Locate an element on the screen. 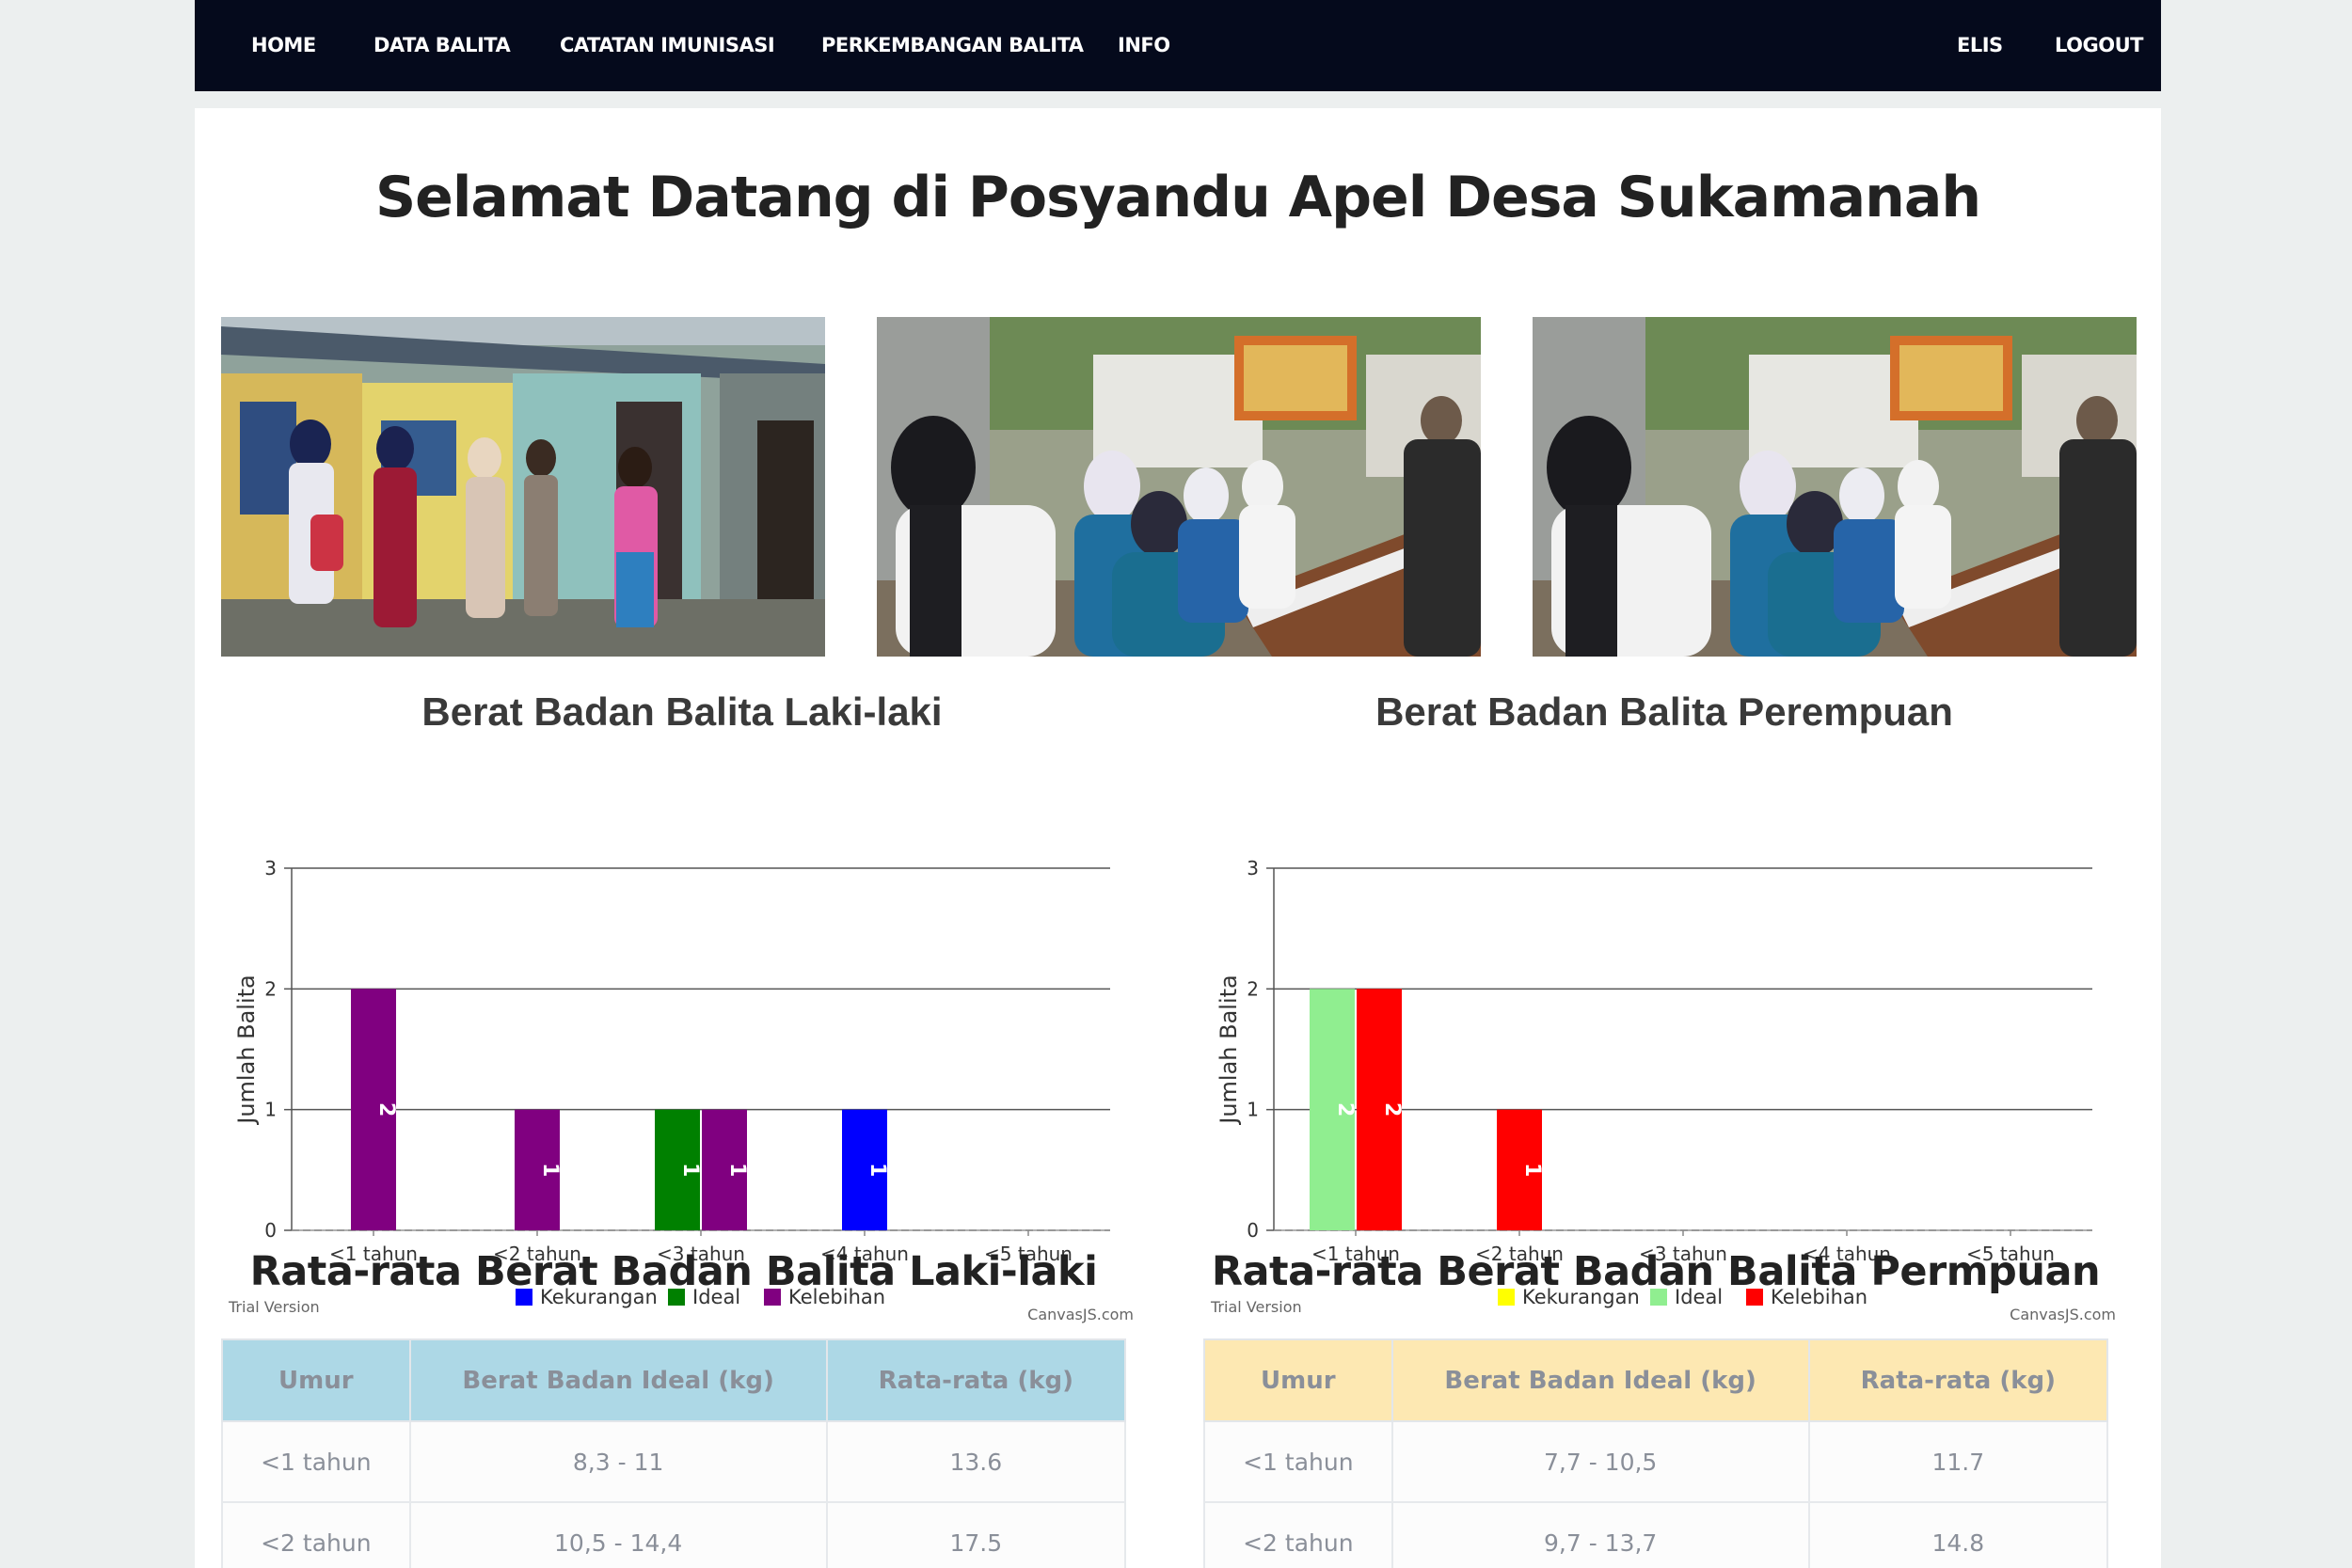 This screenshot has width=2352, height=1568. cell-rata-rata: 11.7 is located at coordinates (1958, 1461).